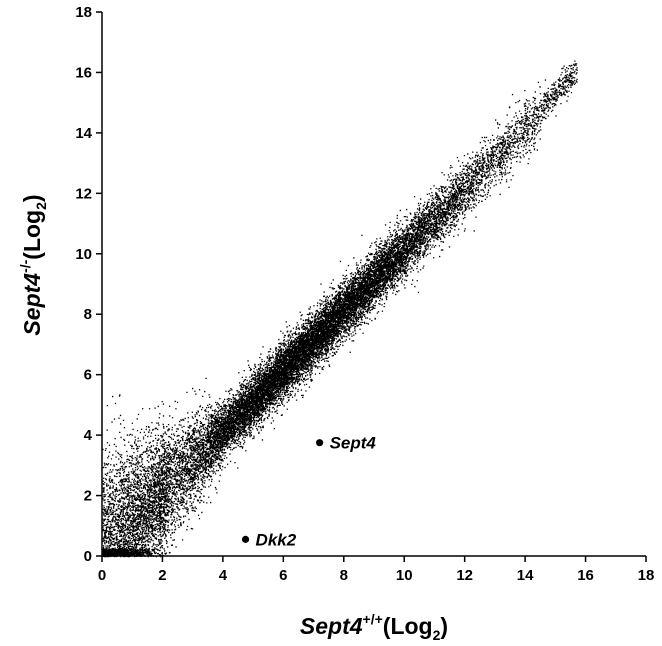  What do you see at coordinates (88, 284) in the screenshot?
I see `y-axis-ticks: 0 2 4 6 8 10 12 14 16 18` at bounding box center [88, 284].